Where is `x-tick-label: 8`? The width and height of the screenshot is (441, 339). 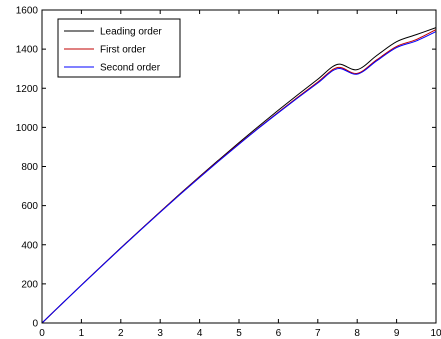 x-tick-label: 8 is located at coordinates (357, 333).